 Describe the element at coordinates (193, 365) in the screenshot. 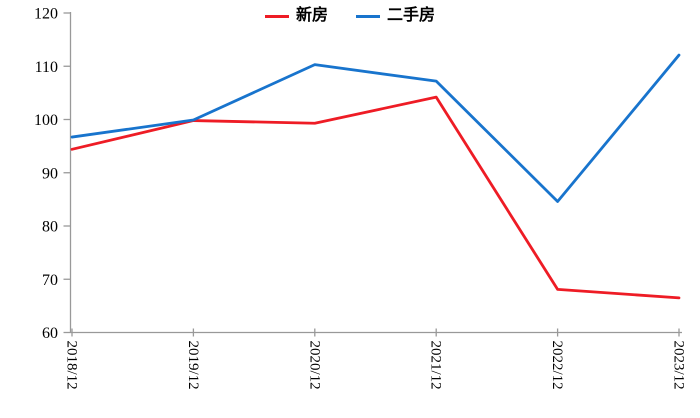

I see `x-tick-label: 2019/12` at that location.